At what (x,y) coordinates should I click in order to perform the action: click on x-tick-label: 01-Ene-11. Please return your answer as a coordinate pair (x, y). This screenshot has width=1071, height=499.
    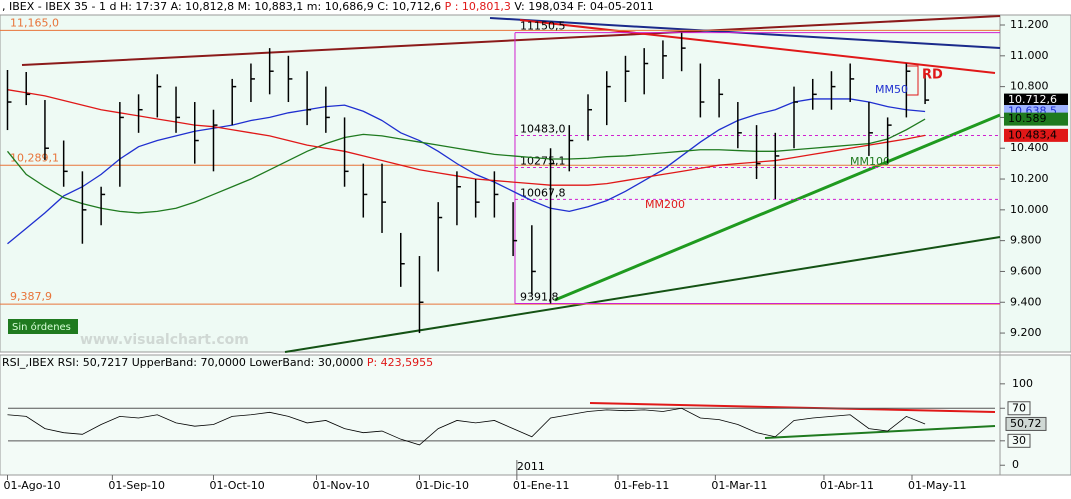
    Looking at the image, I should click on (541, 485).